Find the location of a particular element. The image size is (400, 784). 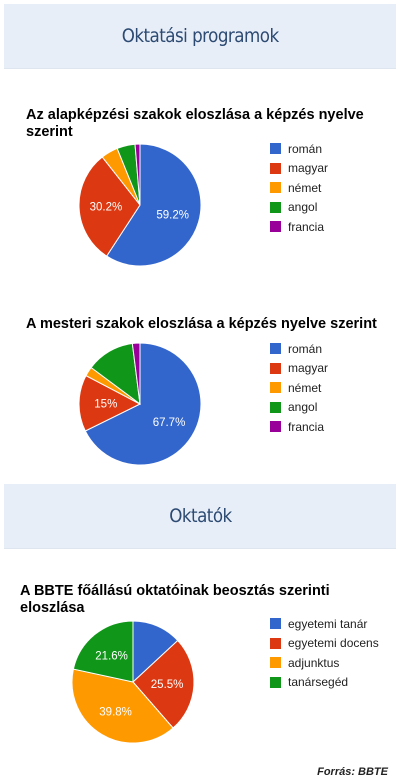

pie-slice-adjunktus is located at coordinates (122, 706).